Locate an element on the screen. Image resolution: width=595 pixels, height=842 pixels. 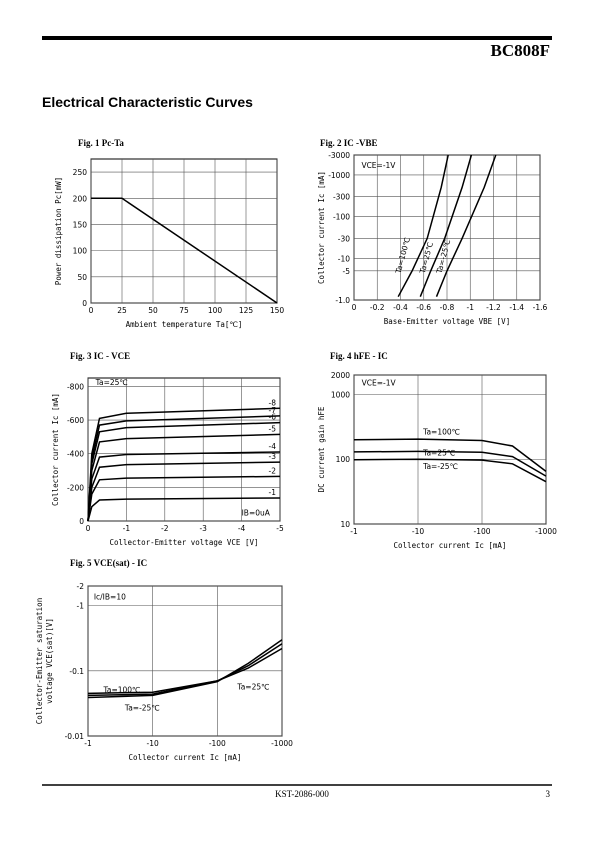
x-tick-label: -1.6 is located at coordinates (540, 307).